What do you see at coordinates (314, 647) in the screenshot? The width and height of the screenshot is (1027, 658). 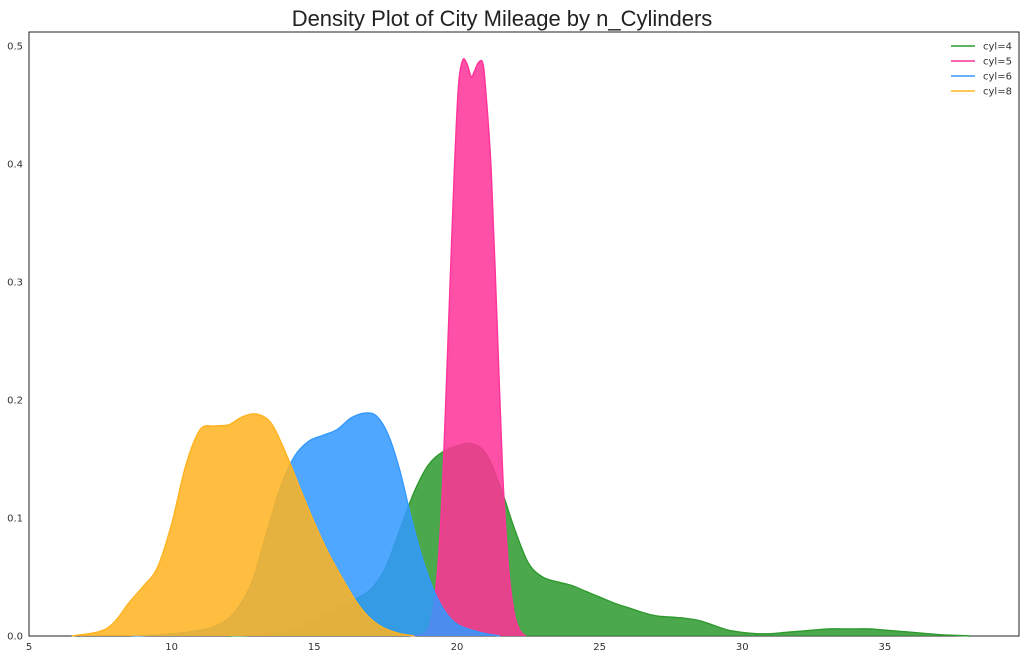 I see `x-tick-label: 15` at bounding box center [314, 647].